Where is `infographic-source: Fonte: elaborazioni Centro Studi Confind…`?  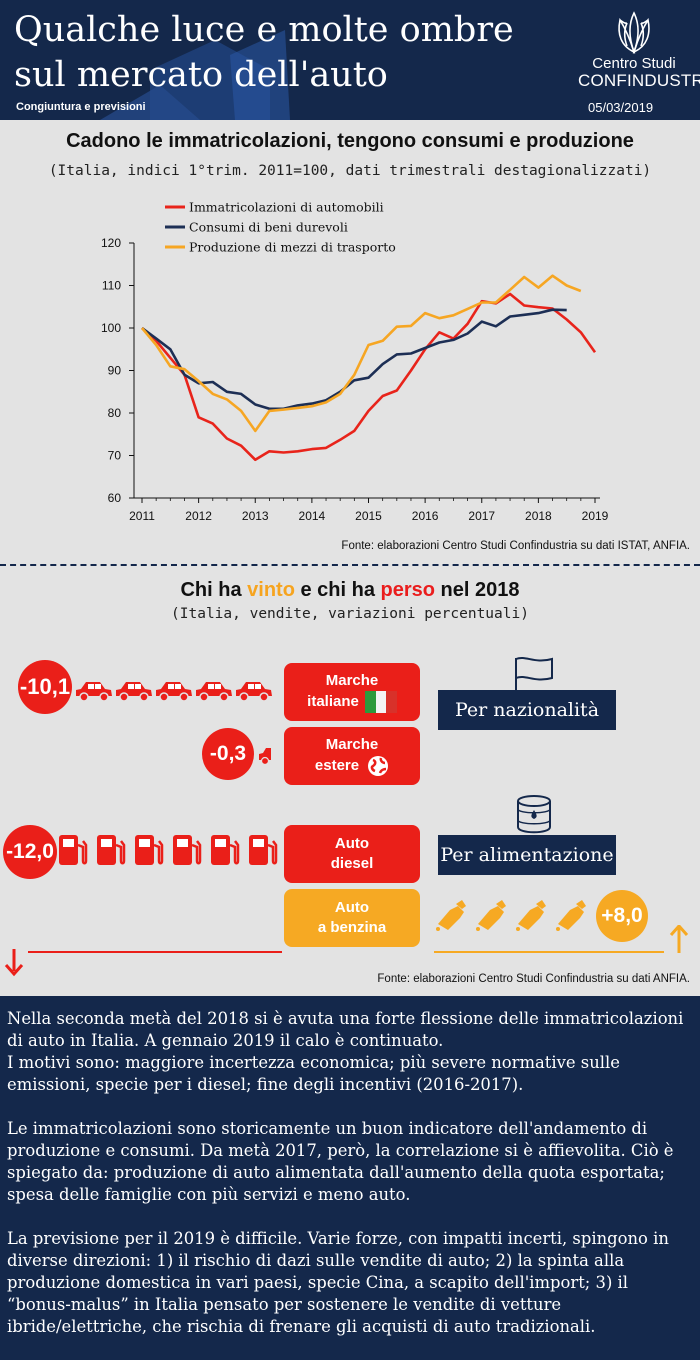
infographic-source: Fonte: elaborazioni Centro Studi Confind… is located at coordinates (533, 979).